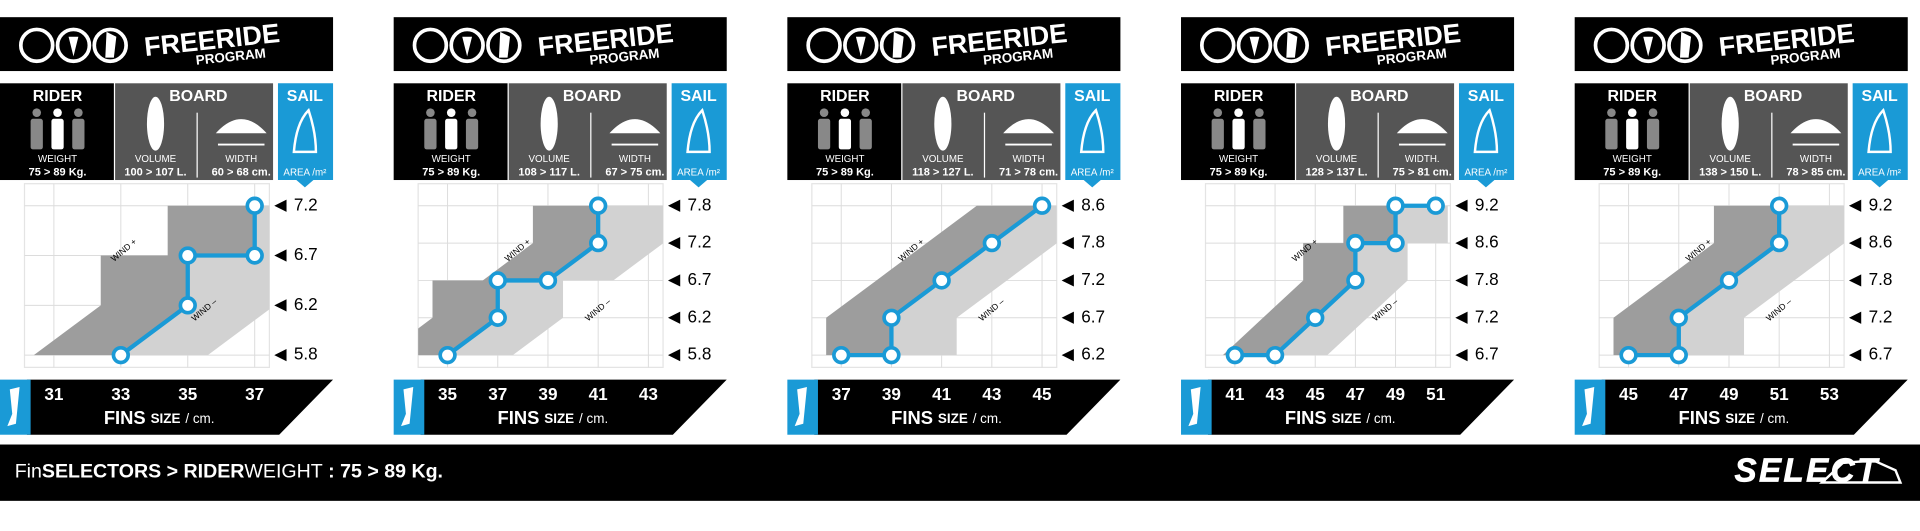  Describe the element at coordinates (155, 173) in the screenshot. I see `volume-value: 100 > 107 L.` at that location.